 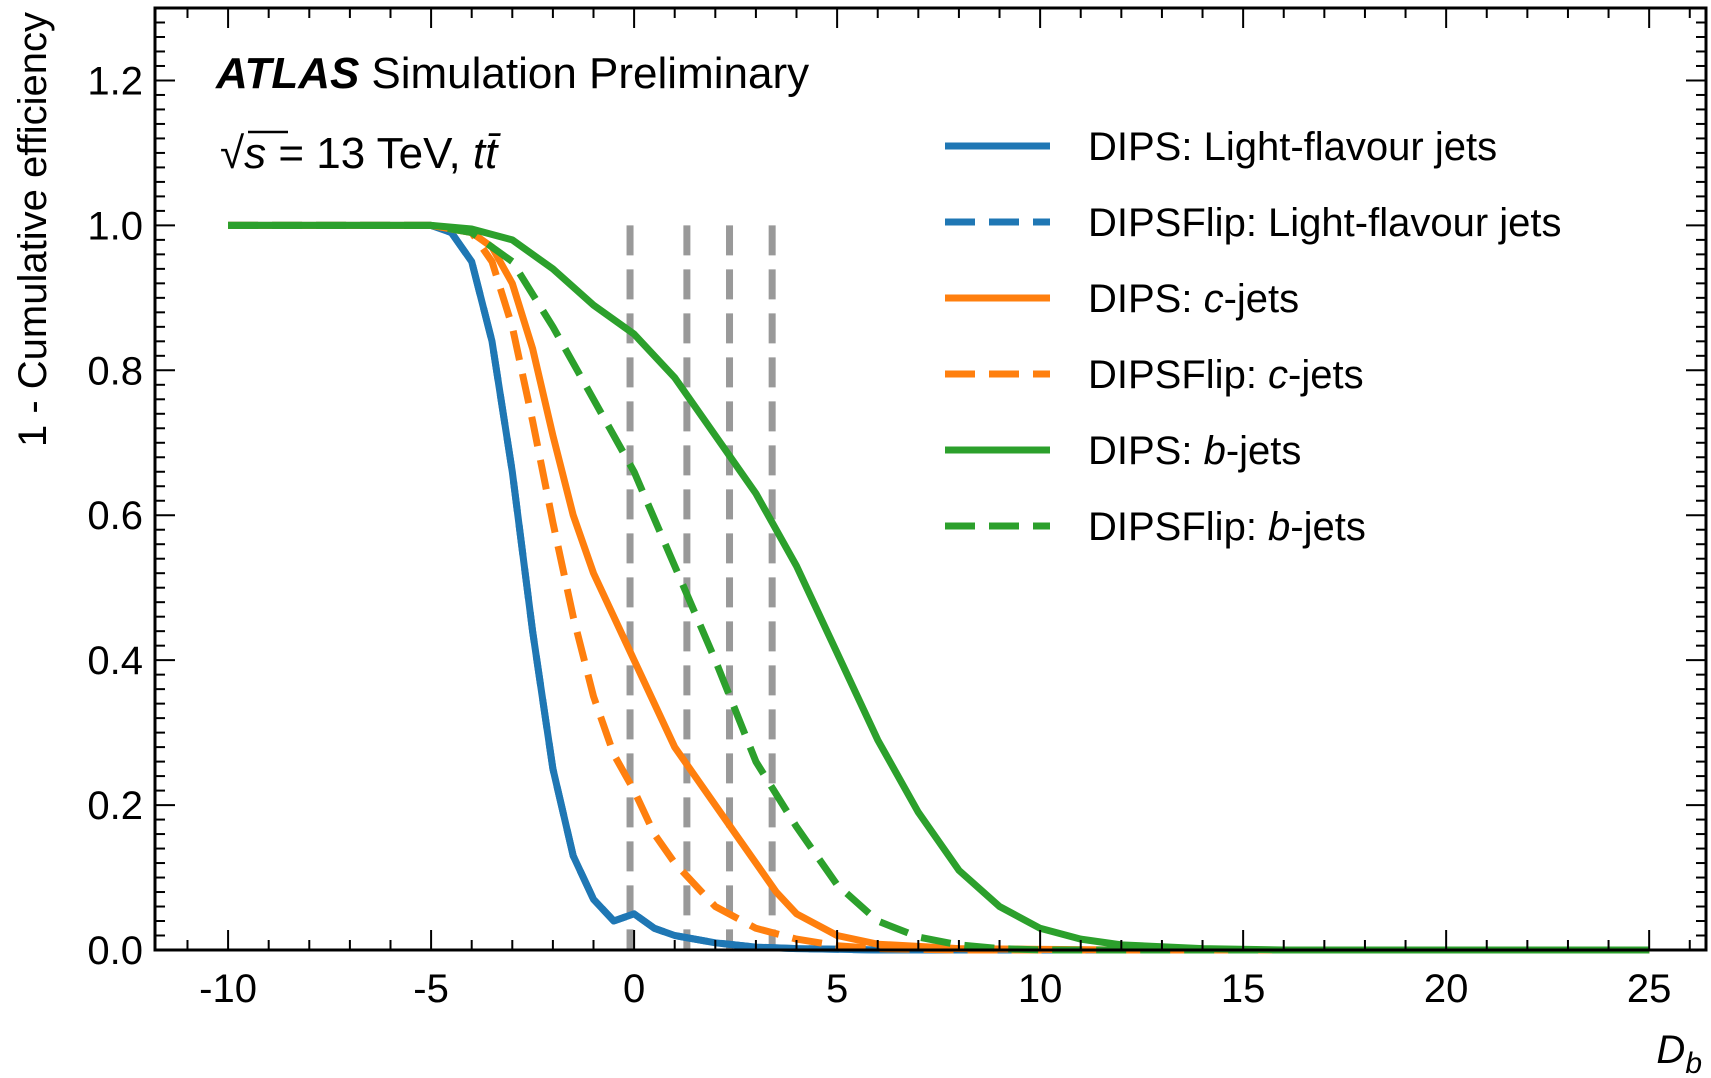 What do you see at coordinates (369, 153) in the screenshot?
I see `energy-text: = 13 TeV,` at bounding box center [369, 153].